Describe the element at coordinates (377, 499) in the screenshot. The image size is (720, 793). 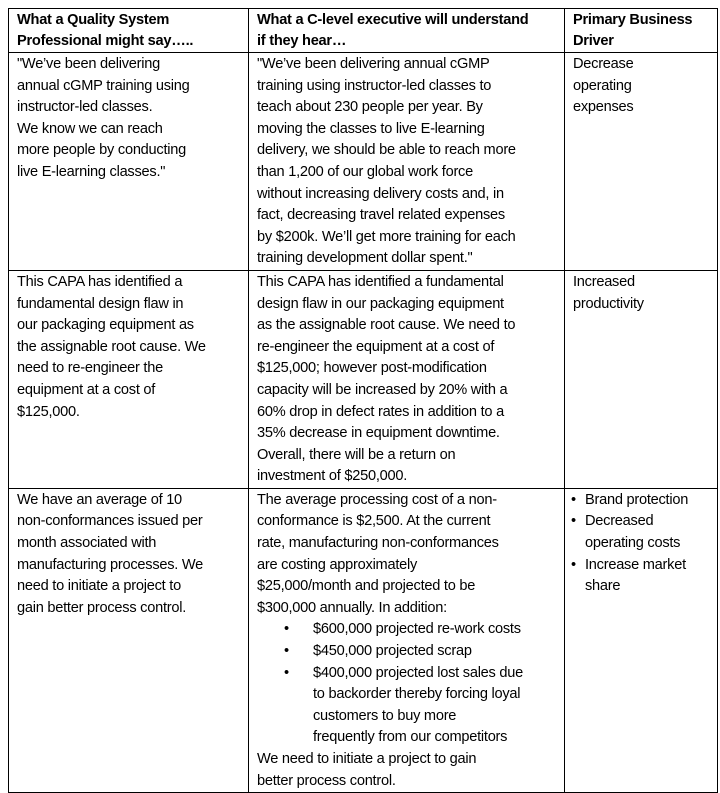
I see `text-line: The average processing cost of a non-` at that location.